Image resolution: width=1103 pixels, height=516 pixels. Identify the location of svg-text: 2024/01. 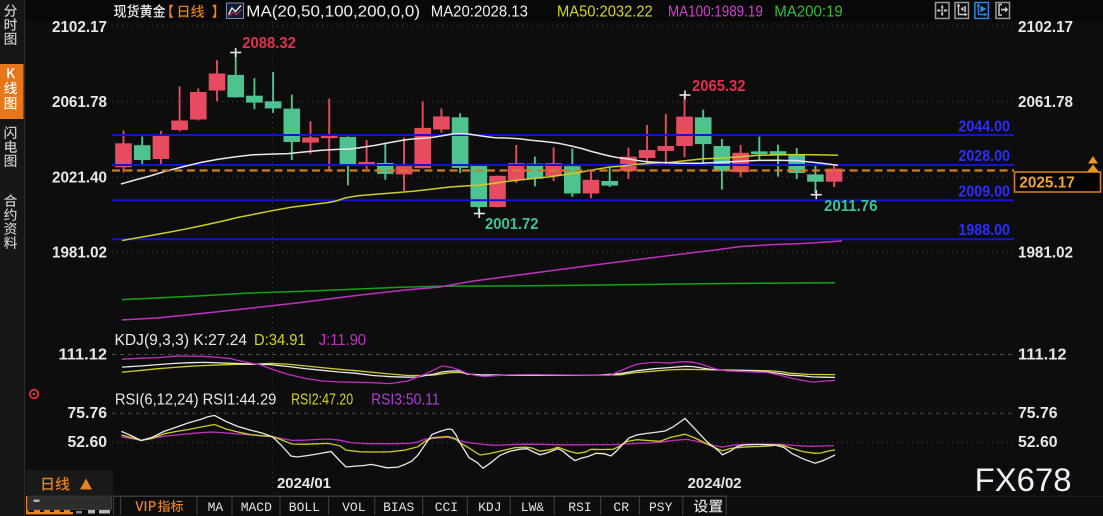
(304, 484).